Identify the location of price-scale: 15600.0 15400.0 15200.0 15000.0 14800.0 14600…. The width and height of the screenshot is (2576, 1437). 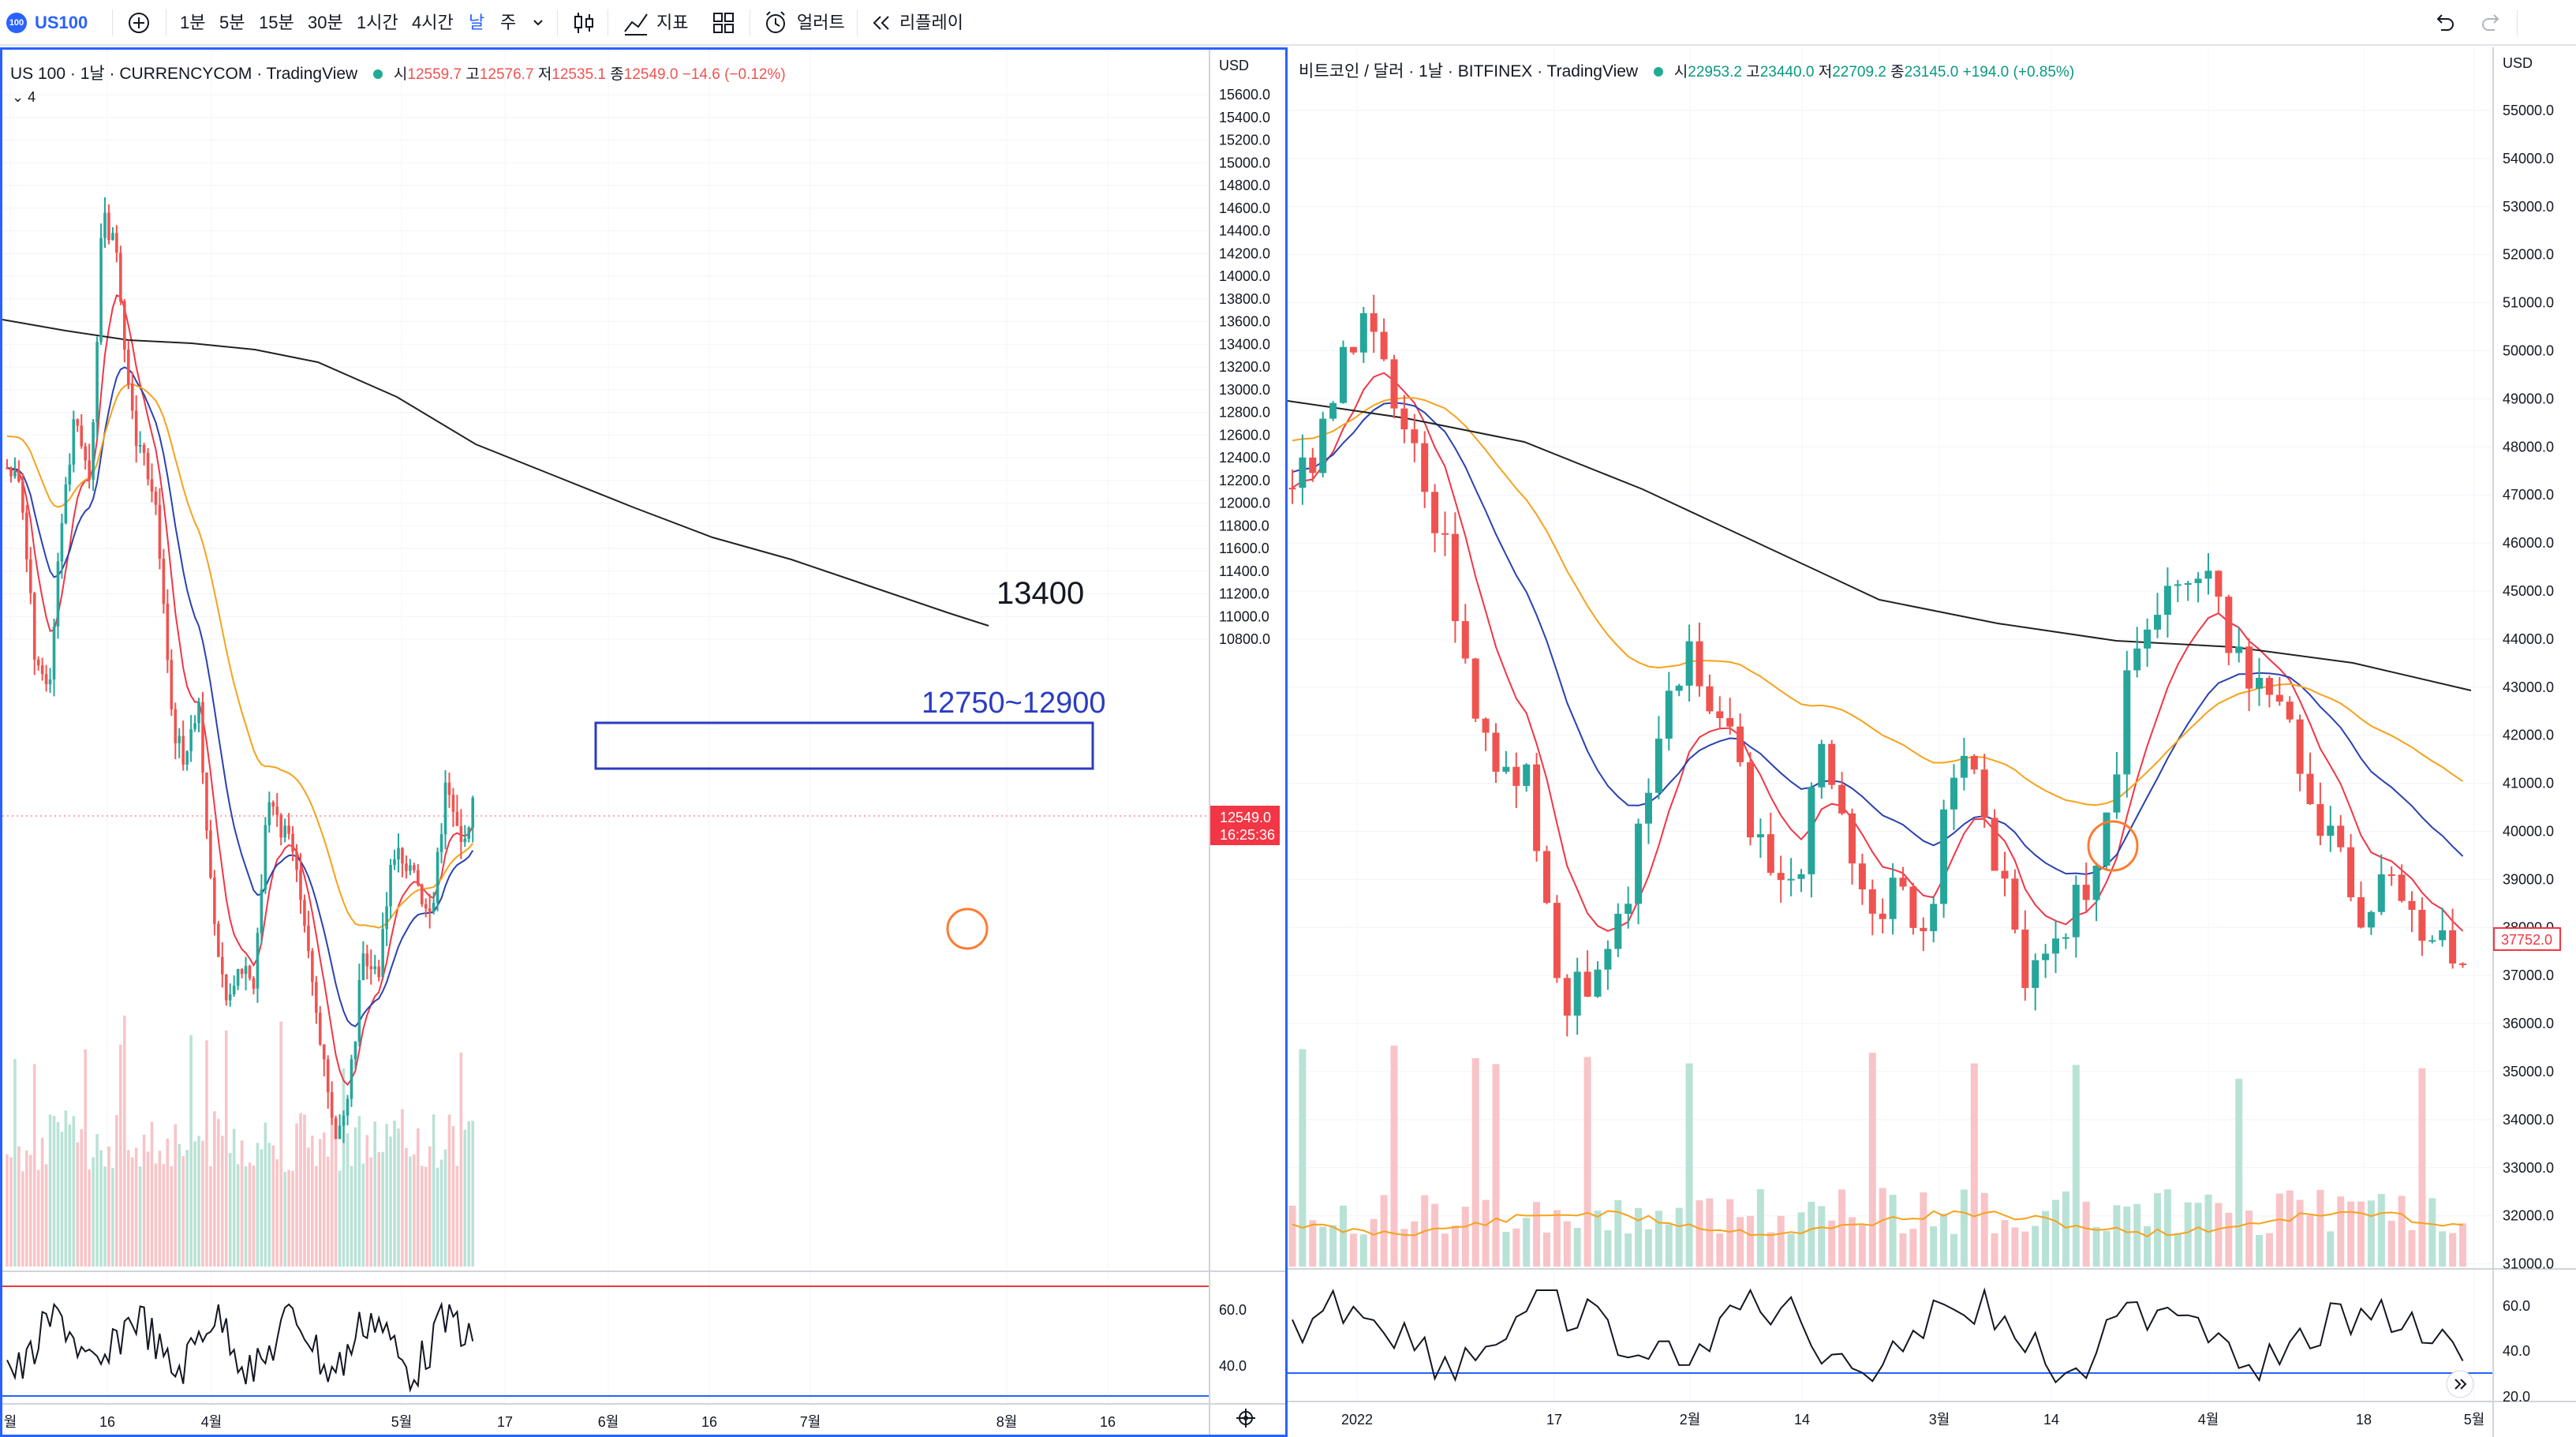
(1244, 367).